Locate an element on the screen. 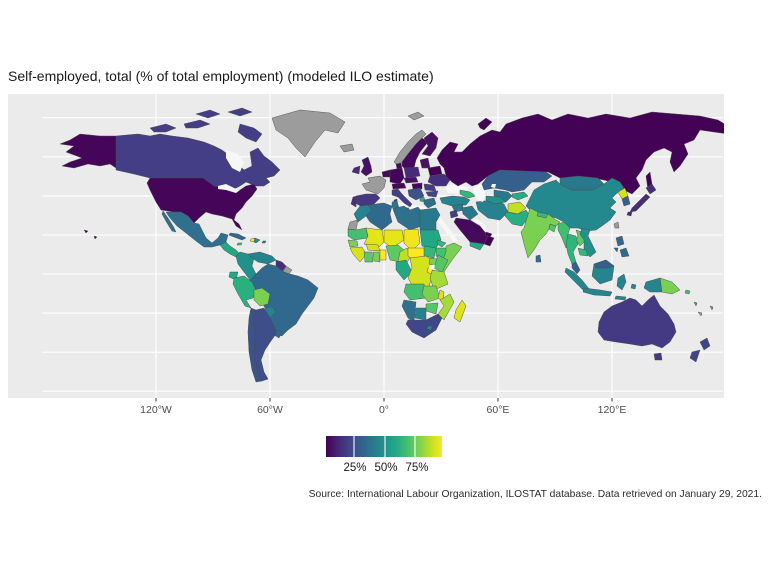 This screenshot has width=768, height=576. country-zambia is located at coordinates (431, 294).